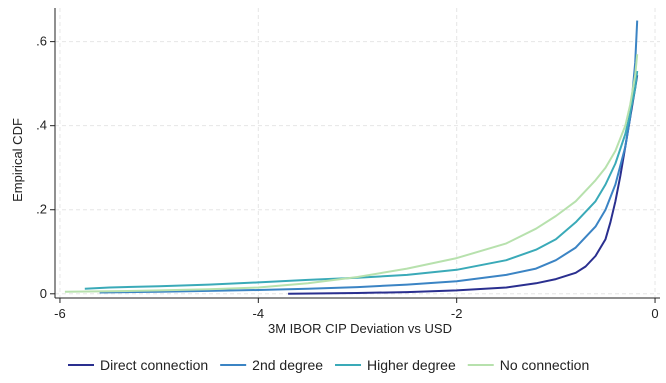 This screenshot has height=383, width=666. Describe the element at coordinates (43, 293) in the screenshot. I see `y-tick-label: 0` at that location.